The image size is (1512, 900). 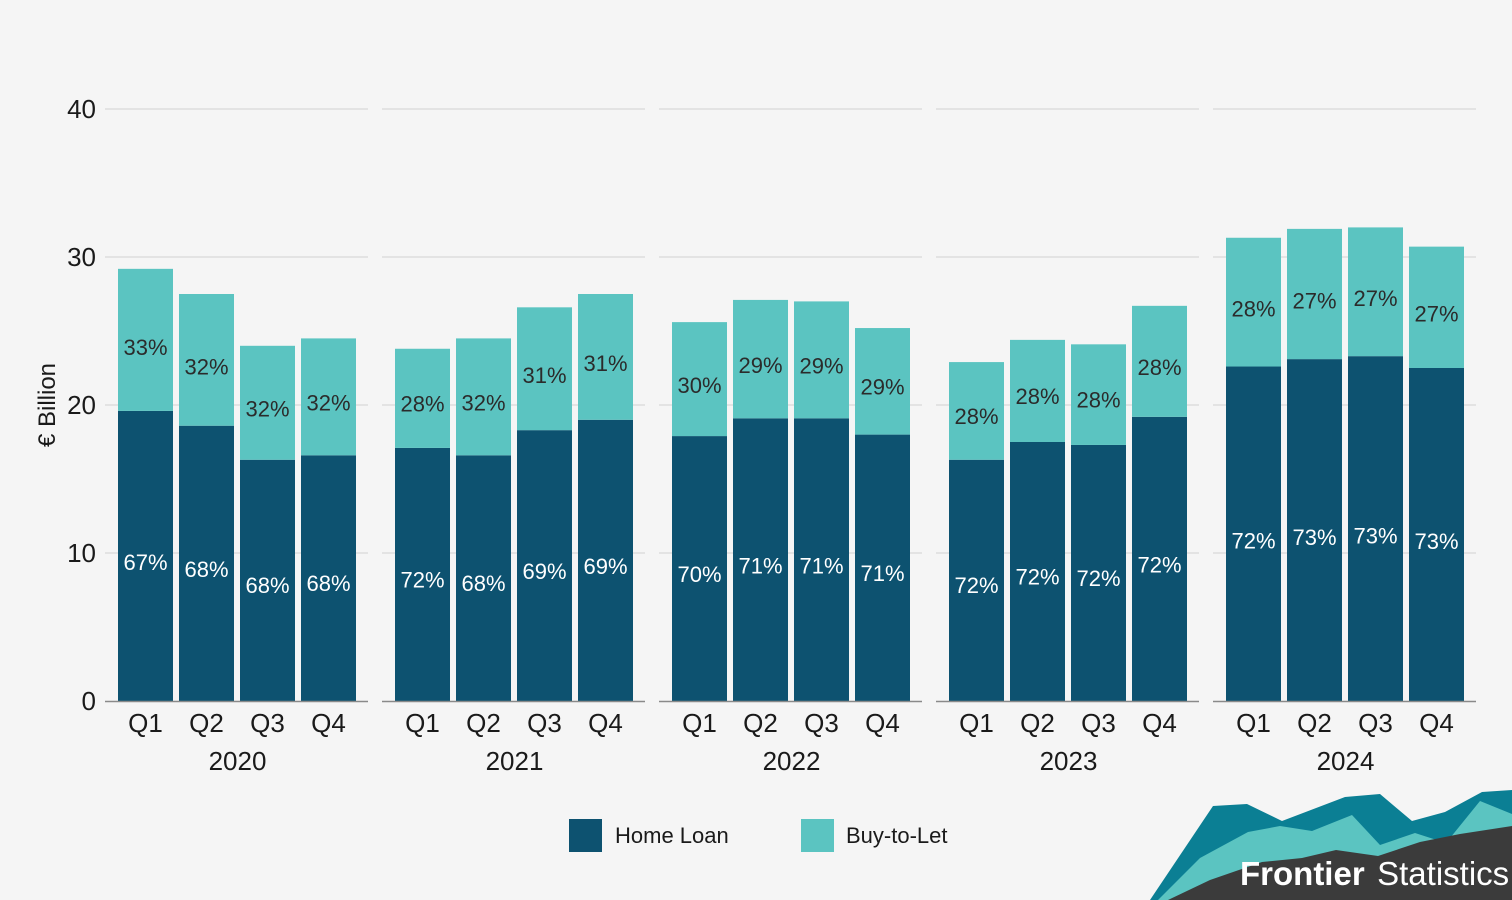 I want to click on bar-buy-to-let-2021-Q3, so click(x=544, y=369).